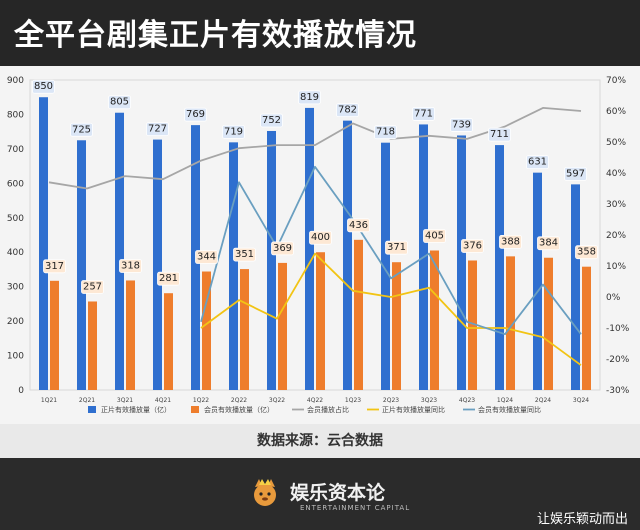  What do you see at coordinates (315, 400) in the screenshot?
I see `x-tick-label-7: 4Q22` at bounding box center [315, 400].